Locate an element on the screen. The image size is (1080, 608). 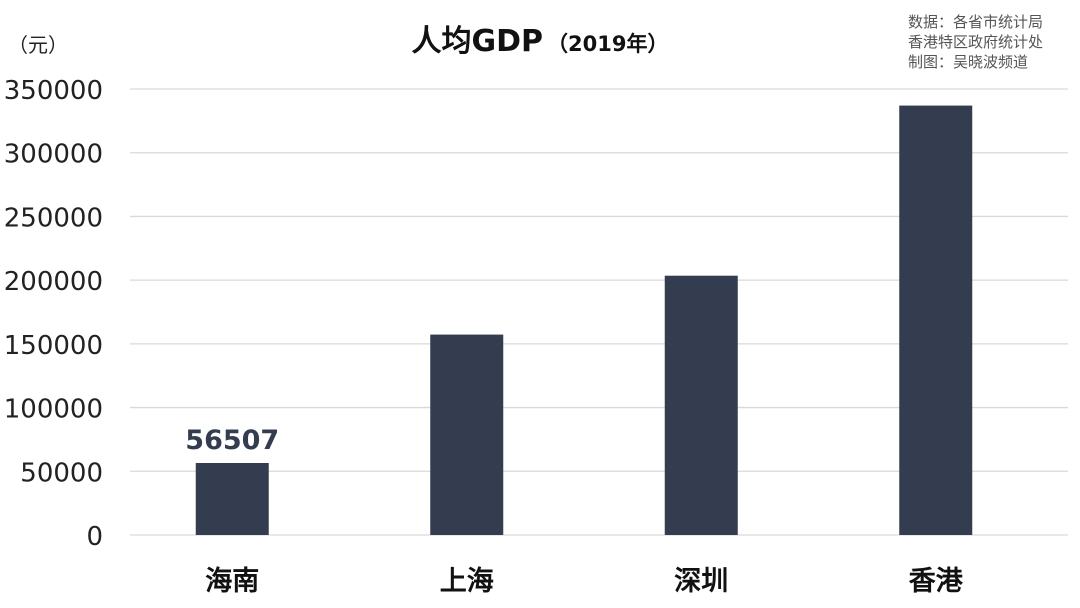
y-tick-label: 200000 is located at coordinates (53, 282).